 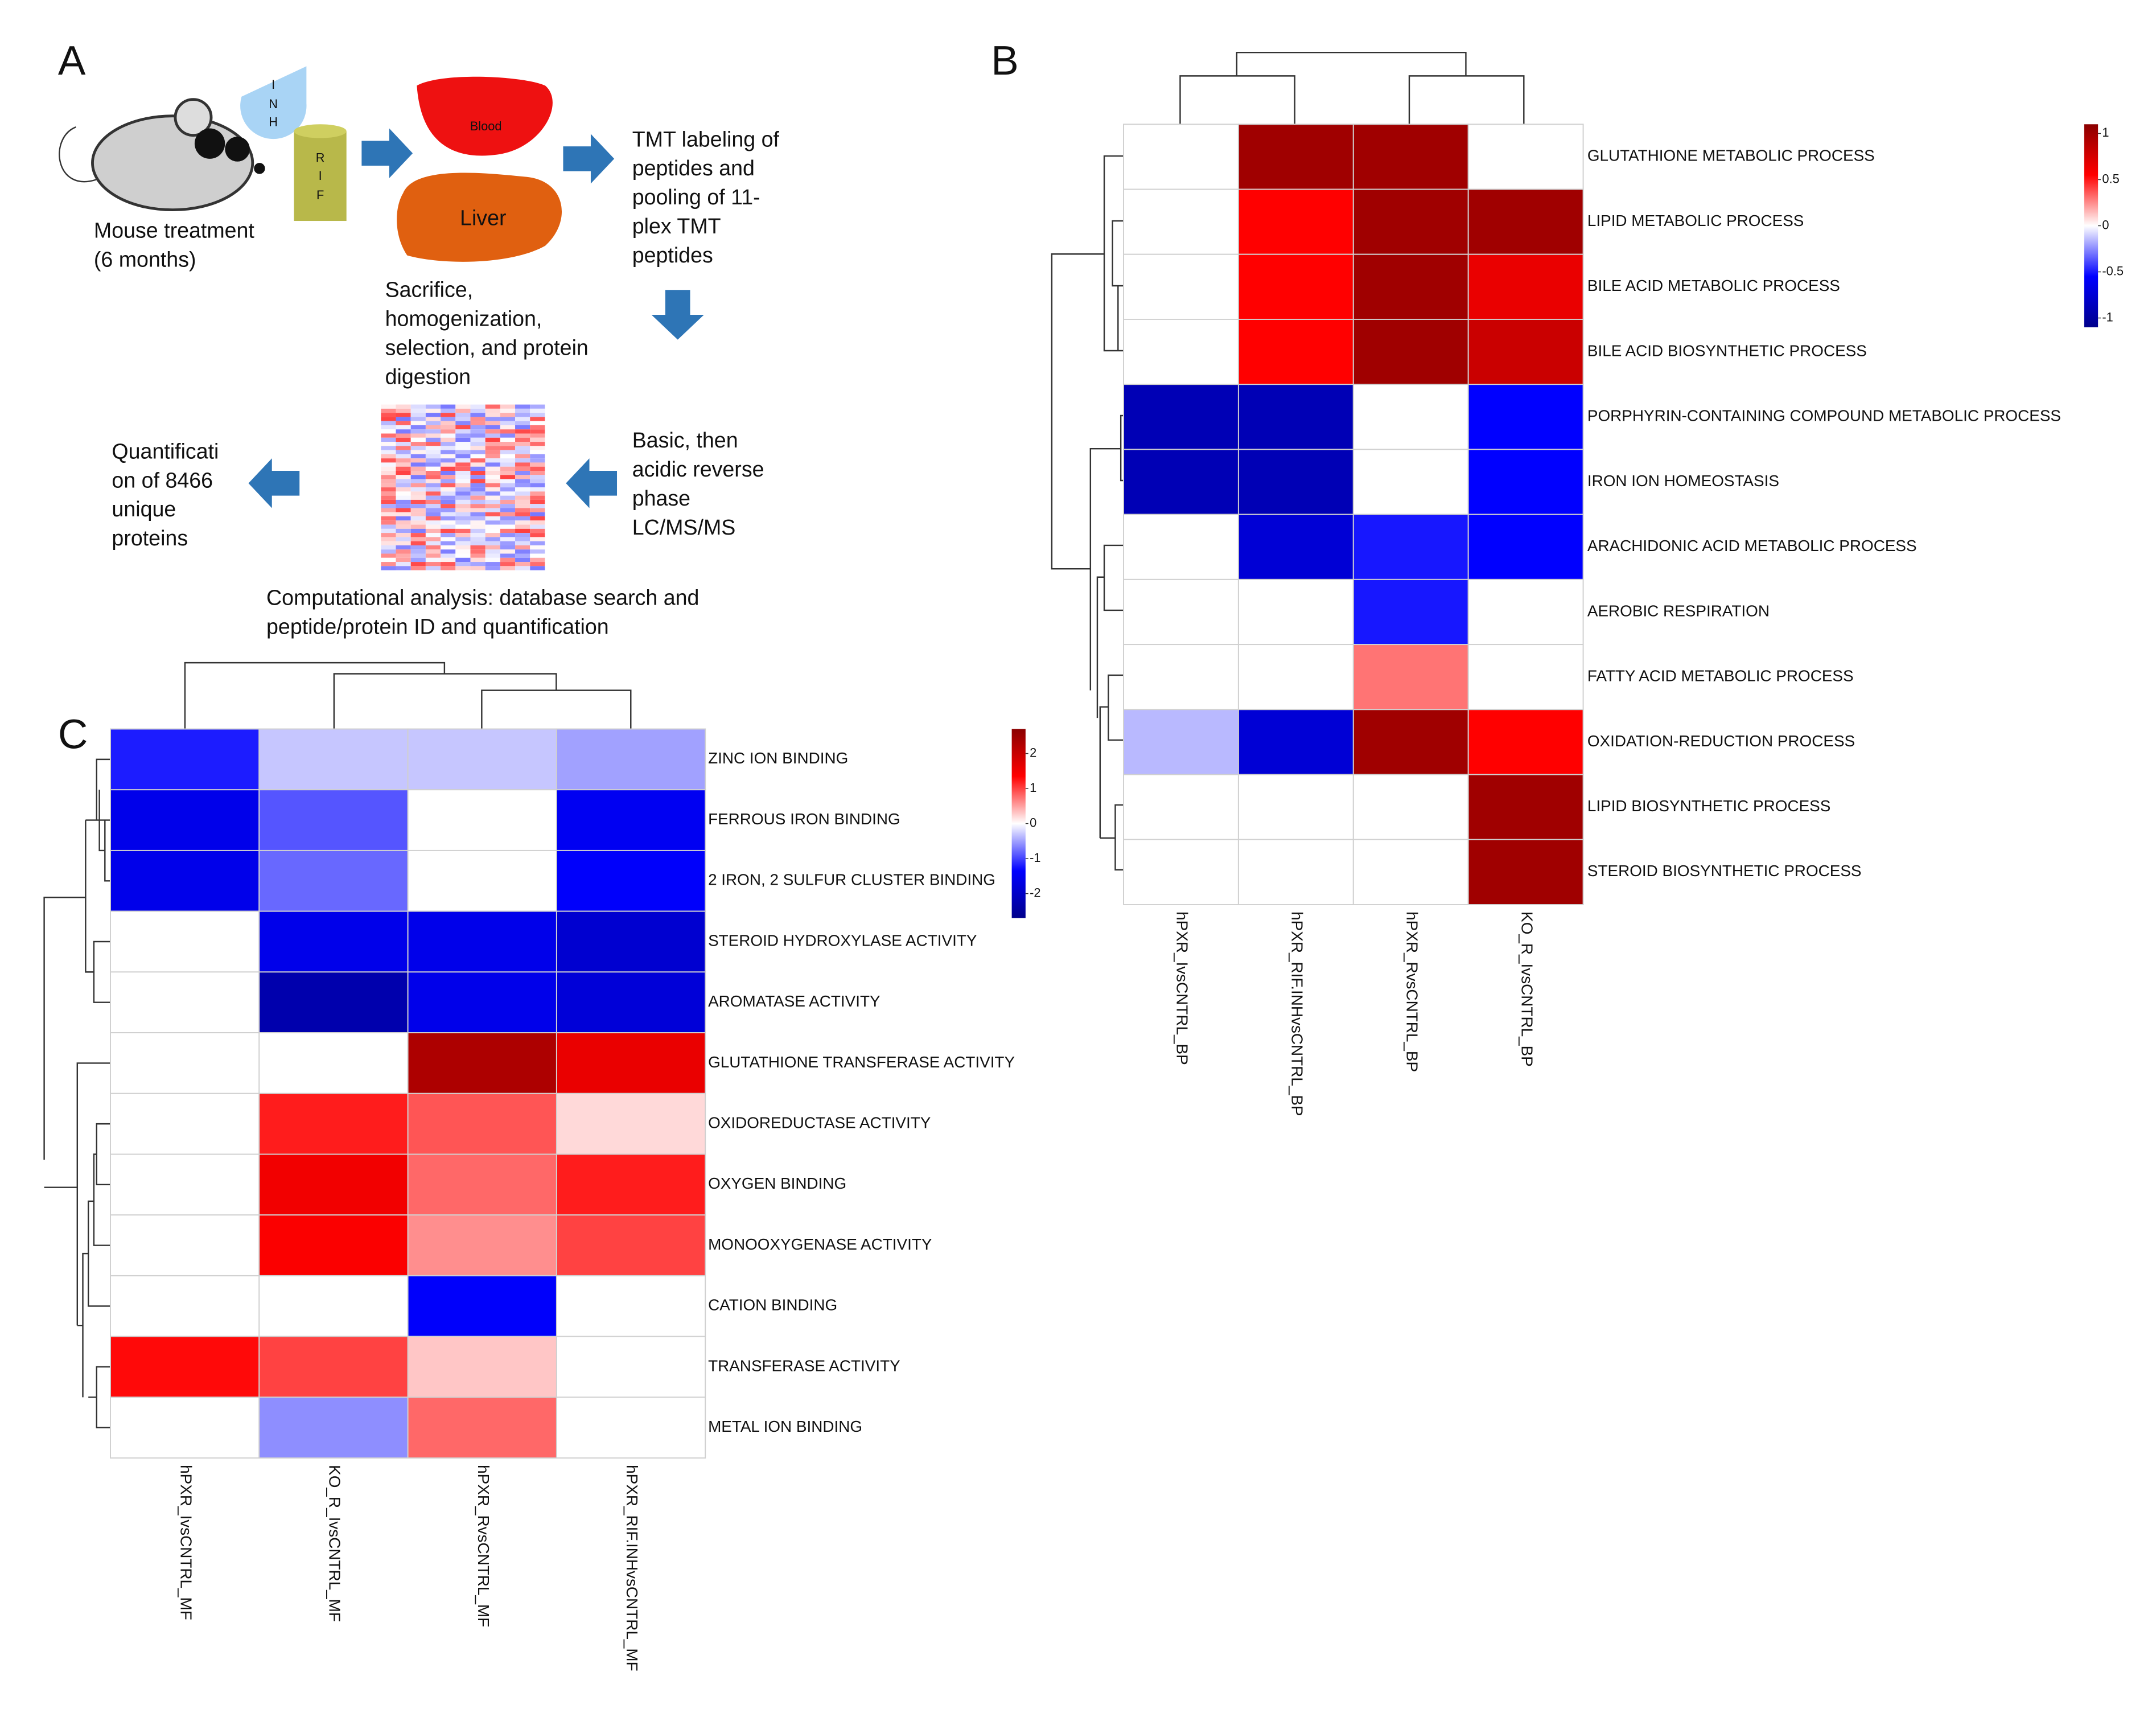 I want to click on mouse-tail, so click(x=78, y=154).